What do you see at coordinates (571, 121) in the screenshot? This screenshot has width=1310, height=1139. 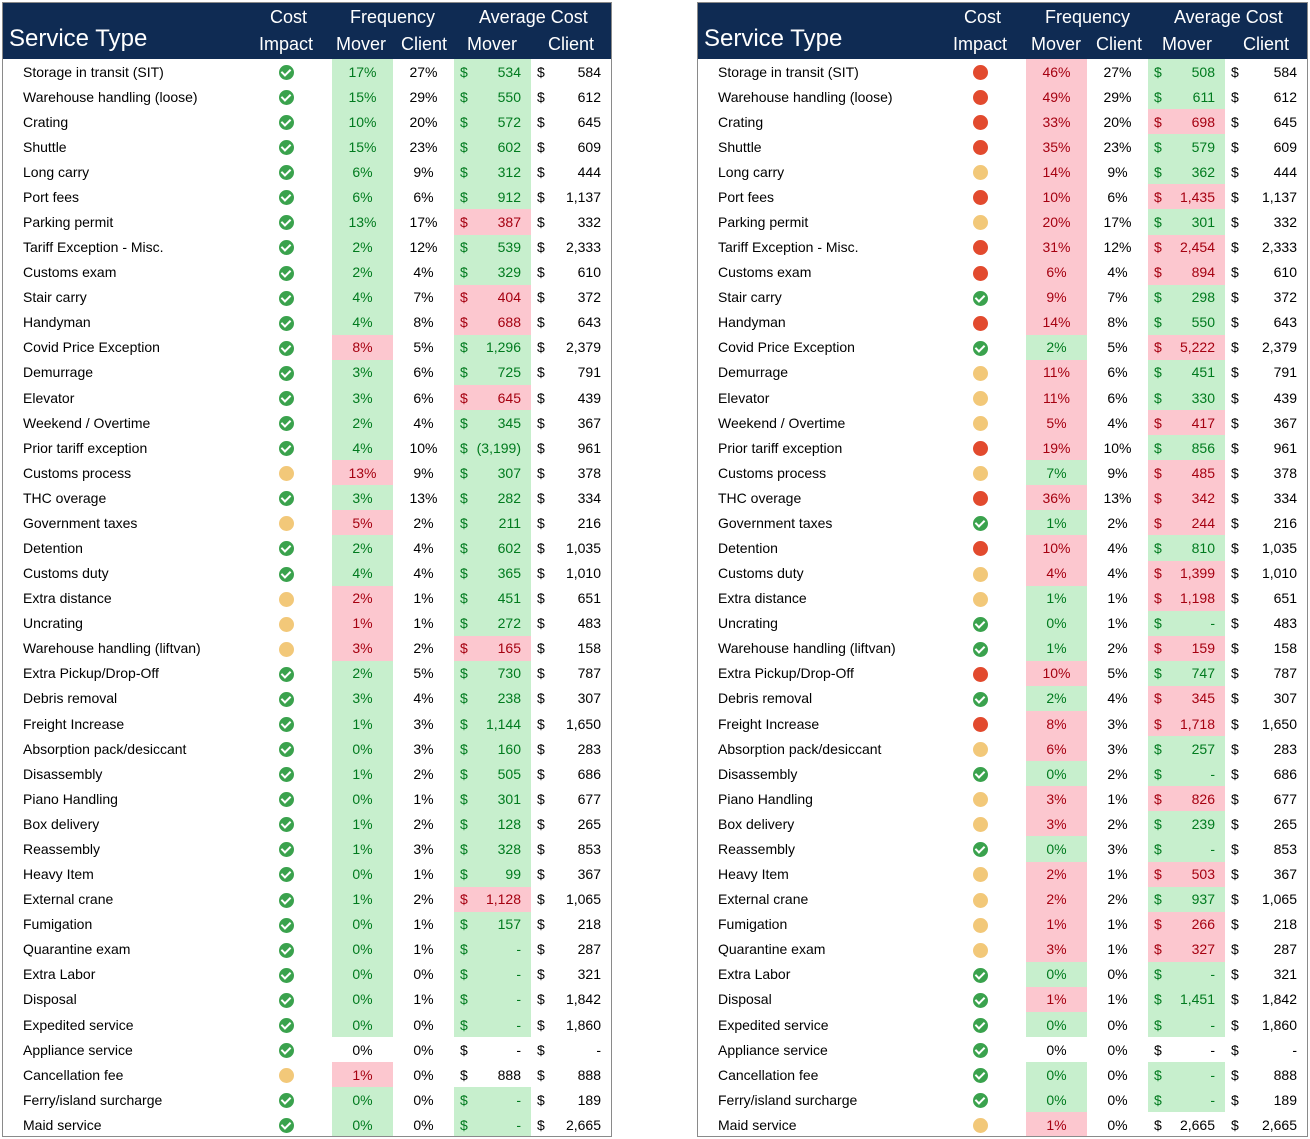 I see `average-cost-client-cell: 645` at bounding box center [571, 121].